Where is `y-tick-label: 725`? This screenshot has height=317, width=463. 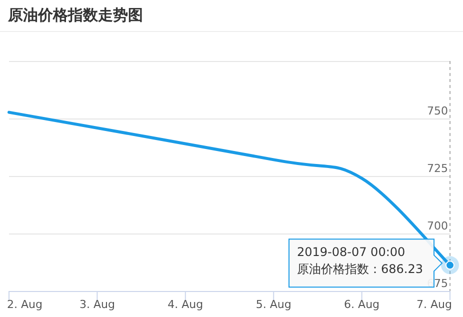
y-tick-label: 725 is located at coordinates (437, 168).